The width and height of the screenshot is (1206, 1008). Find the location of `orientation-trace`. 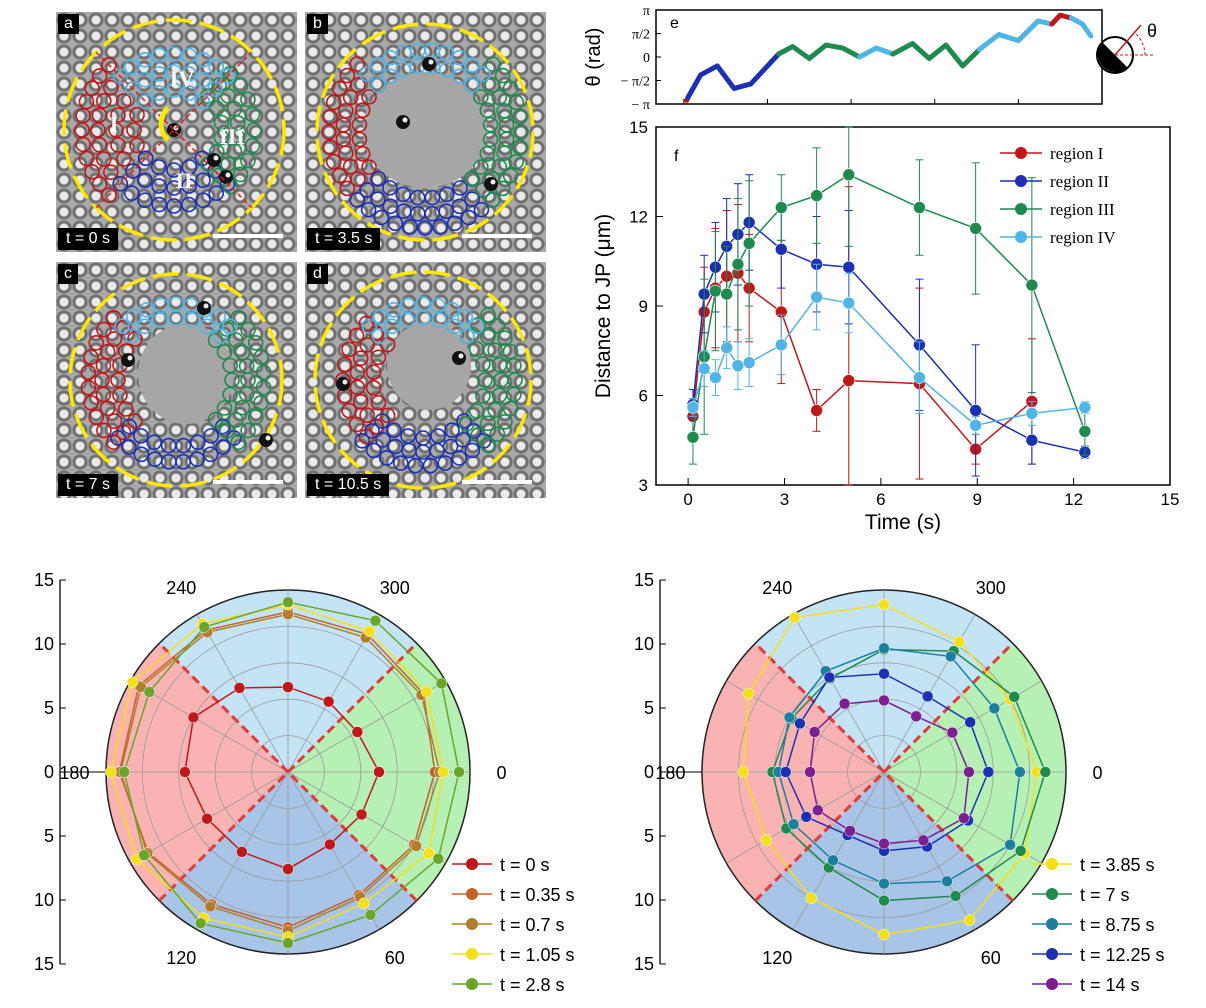

orientation-trace is located at coordinates (1015, 35).